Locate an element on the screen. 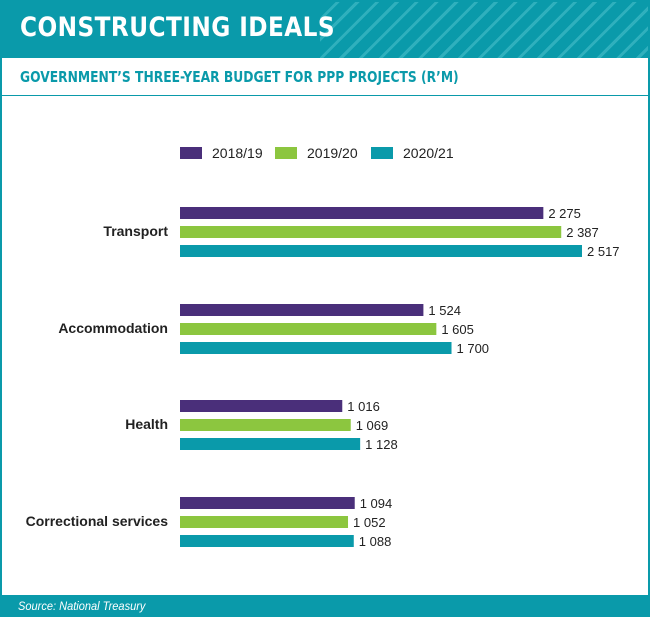 This screenshot has width=650, height=617. legend-label-2018-19: 2018/19 is located at coordinates (237, 153).